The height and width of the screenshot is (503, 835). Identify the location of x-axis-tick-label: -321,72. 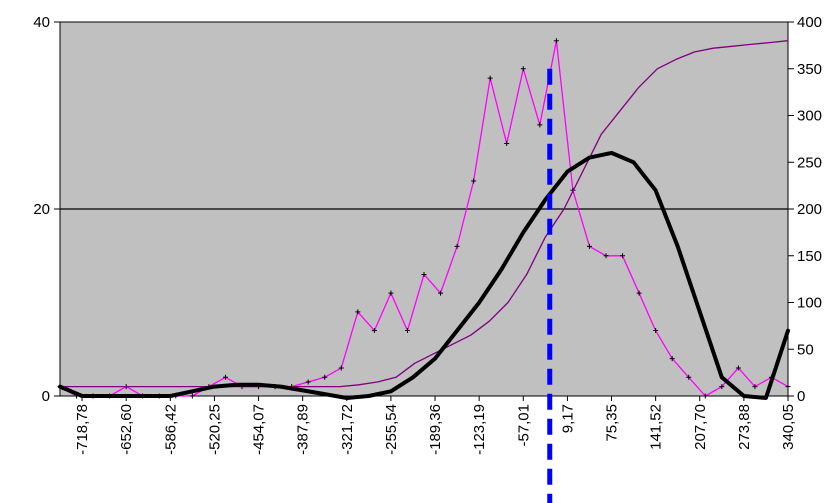
(347, 429).